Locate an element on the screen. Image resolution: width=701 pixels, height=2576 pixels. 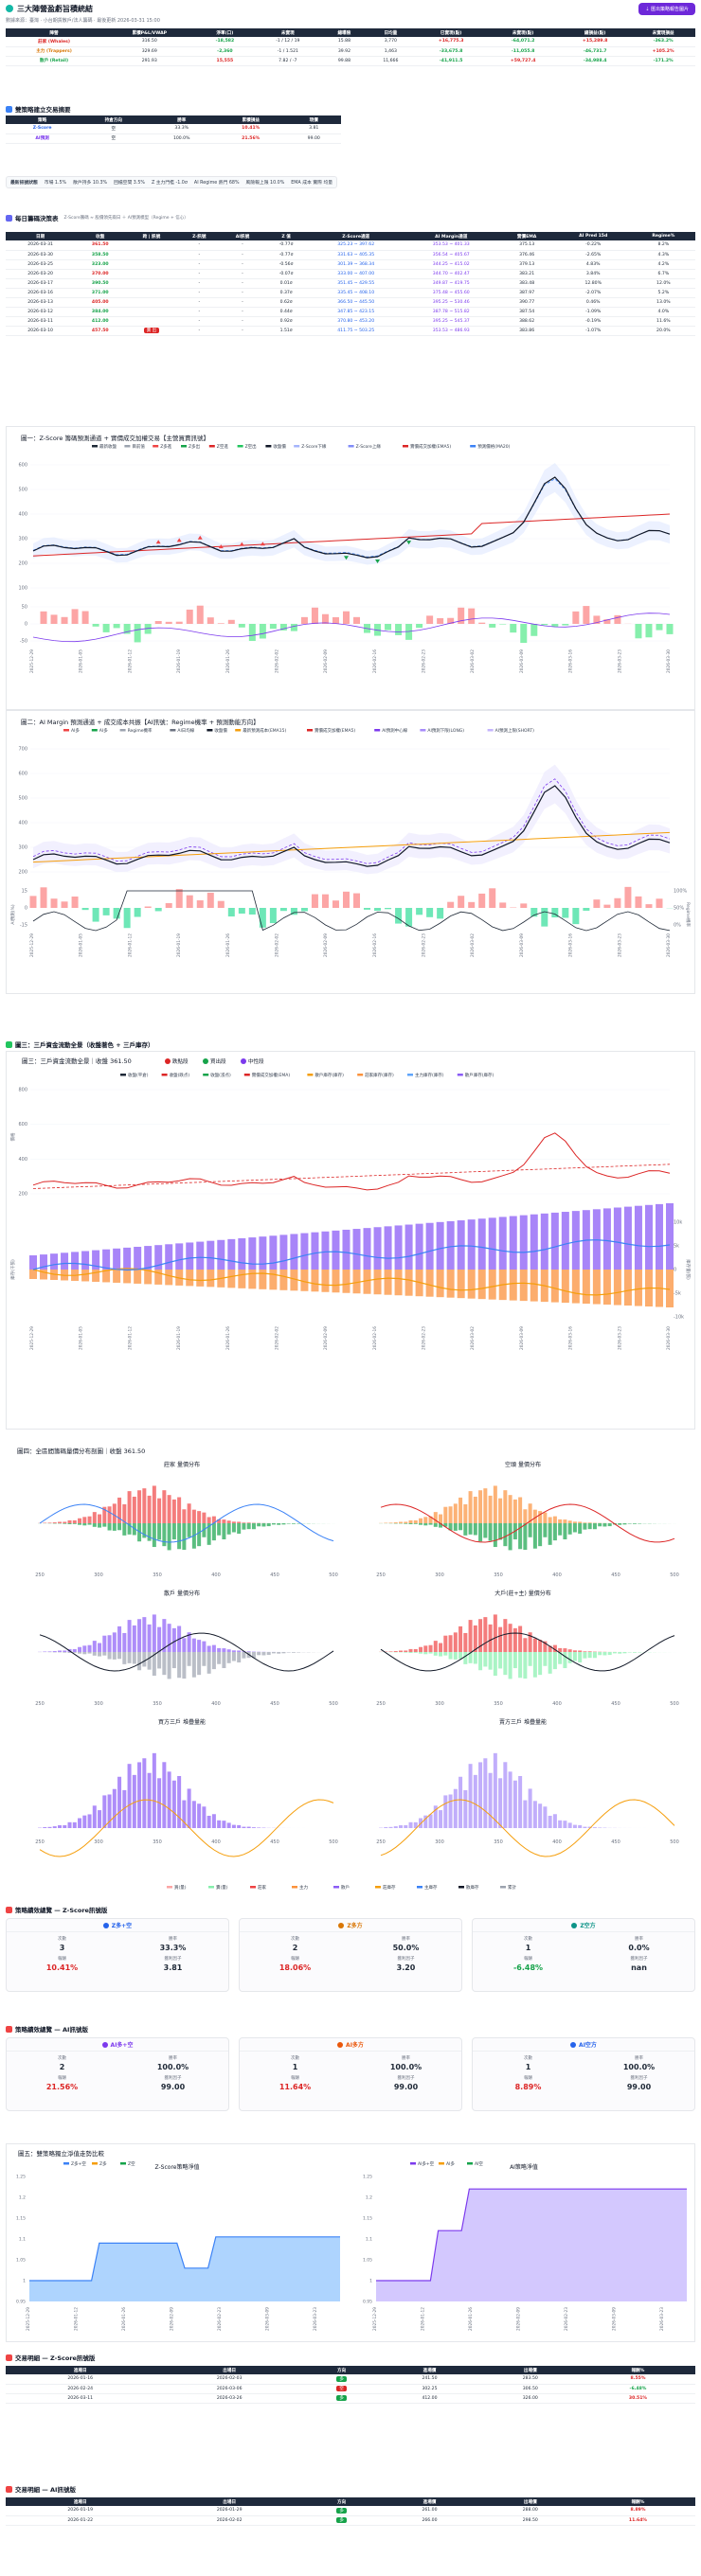
chart2-x-tick: 2026-01-26 is located at coordinates (228, 945).